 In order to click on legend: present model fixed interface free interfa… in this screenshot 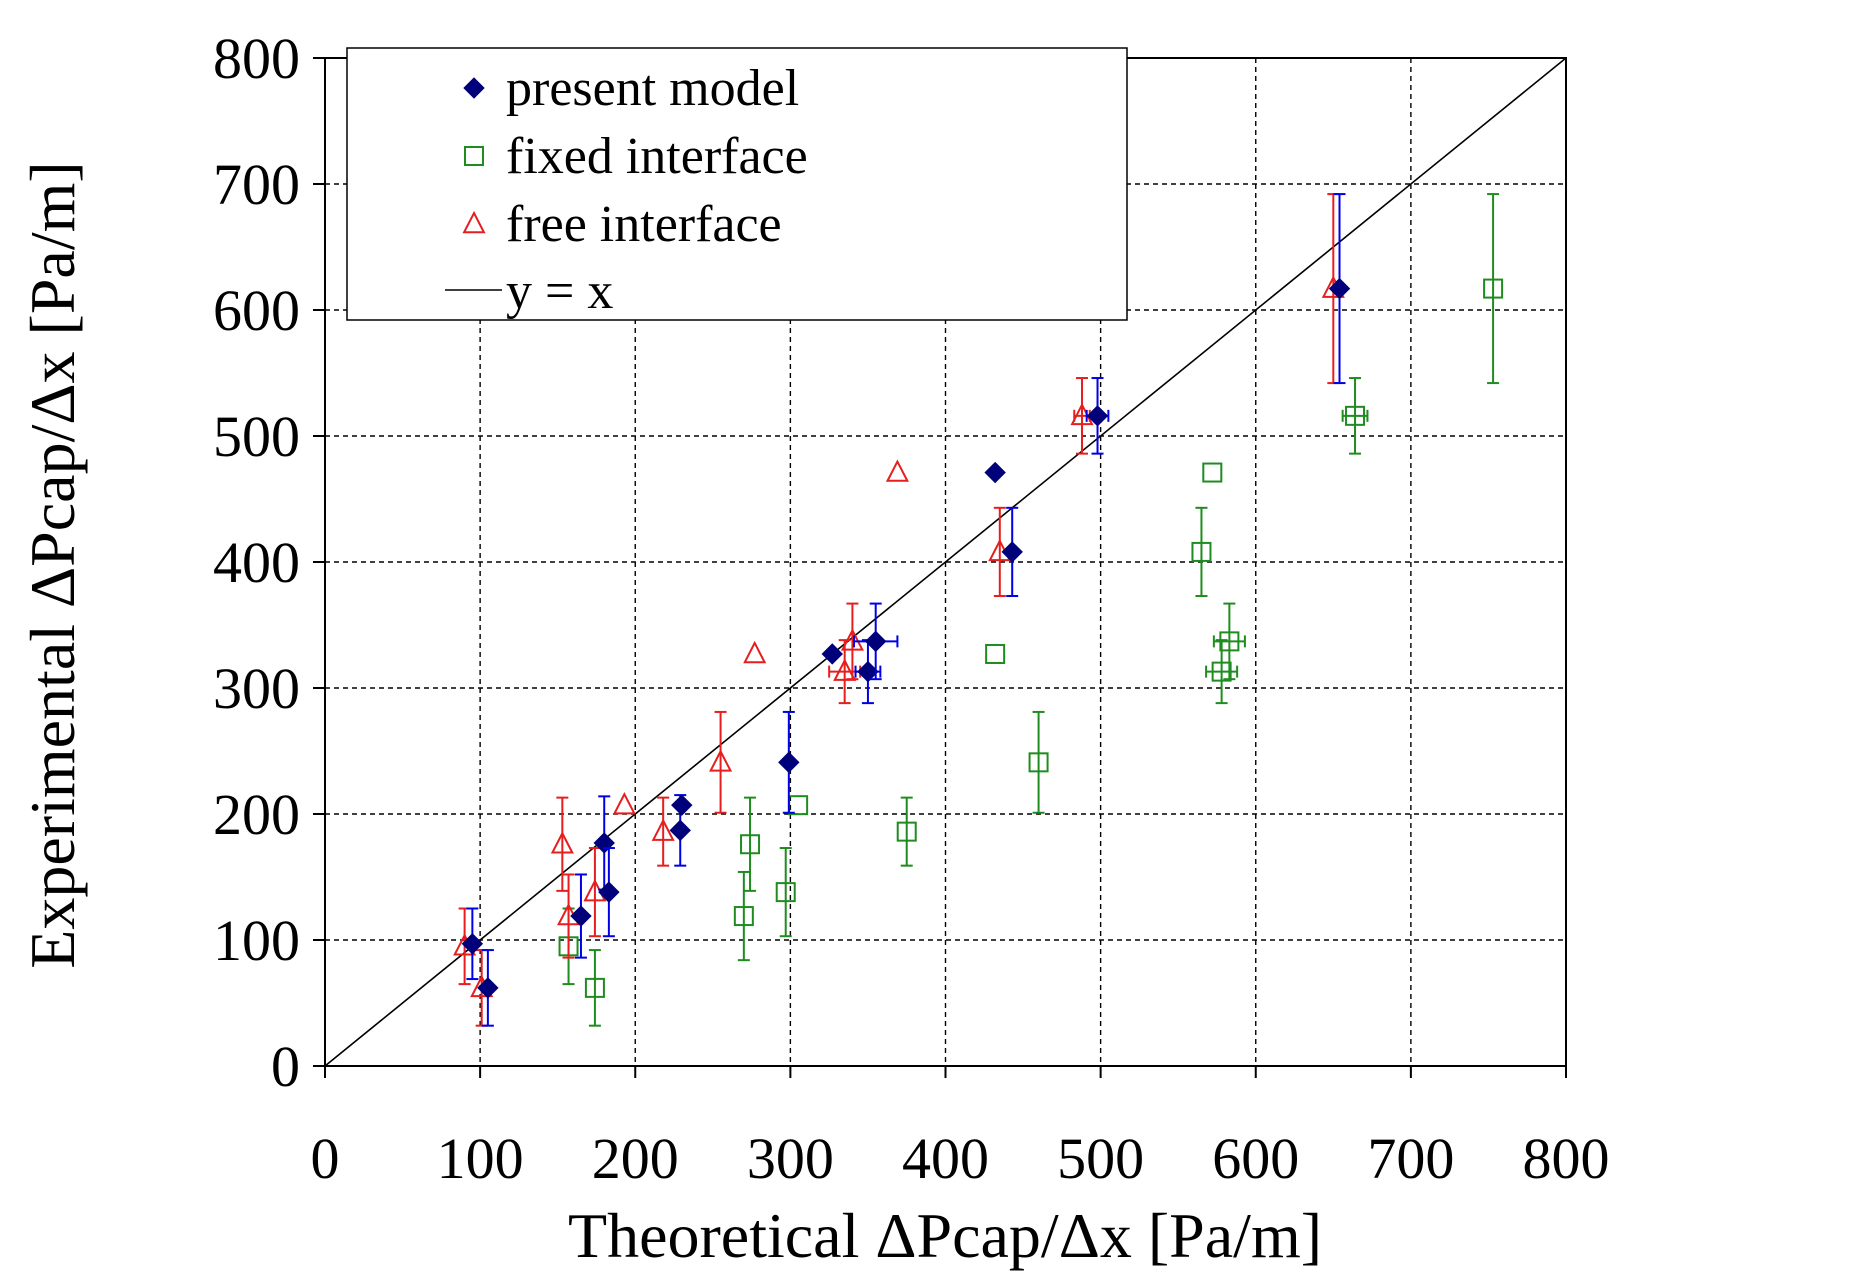, I will do `click(737, 184)`.